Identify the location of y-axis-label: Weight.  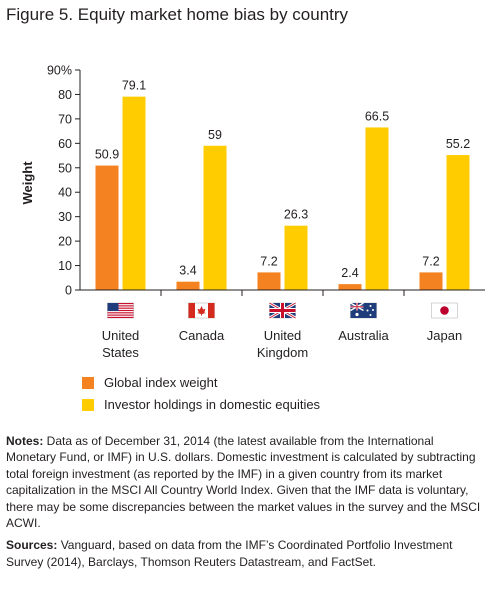
(27, 183).